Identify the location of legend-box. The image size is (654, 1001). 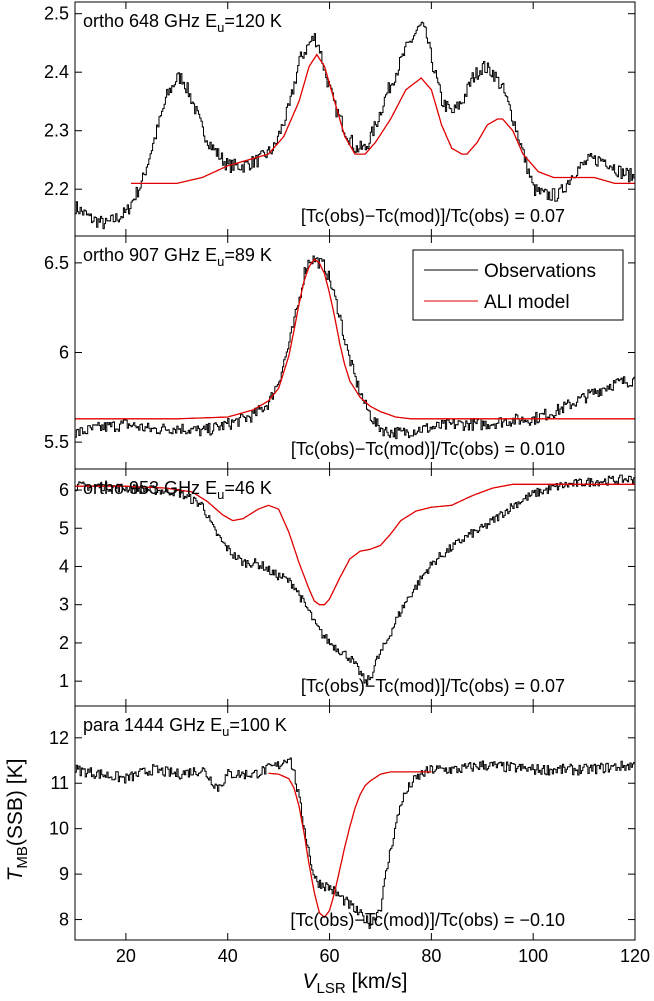
(518, 285).